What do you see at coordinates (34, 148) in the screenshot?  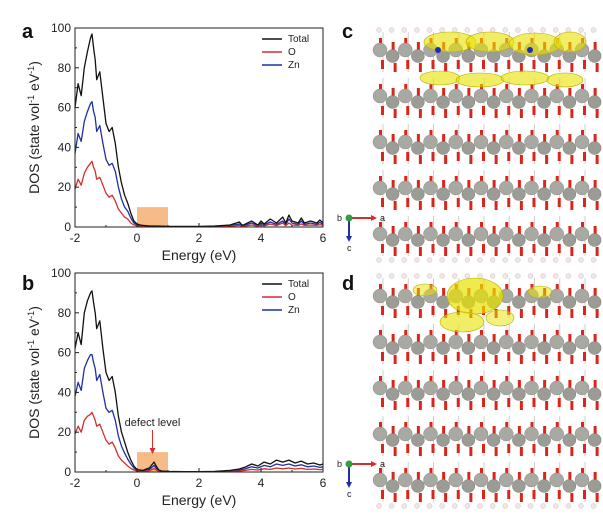 I see `y-axis-label-part: DOS (state vol` at bounding box center [34, 148].